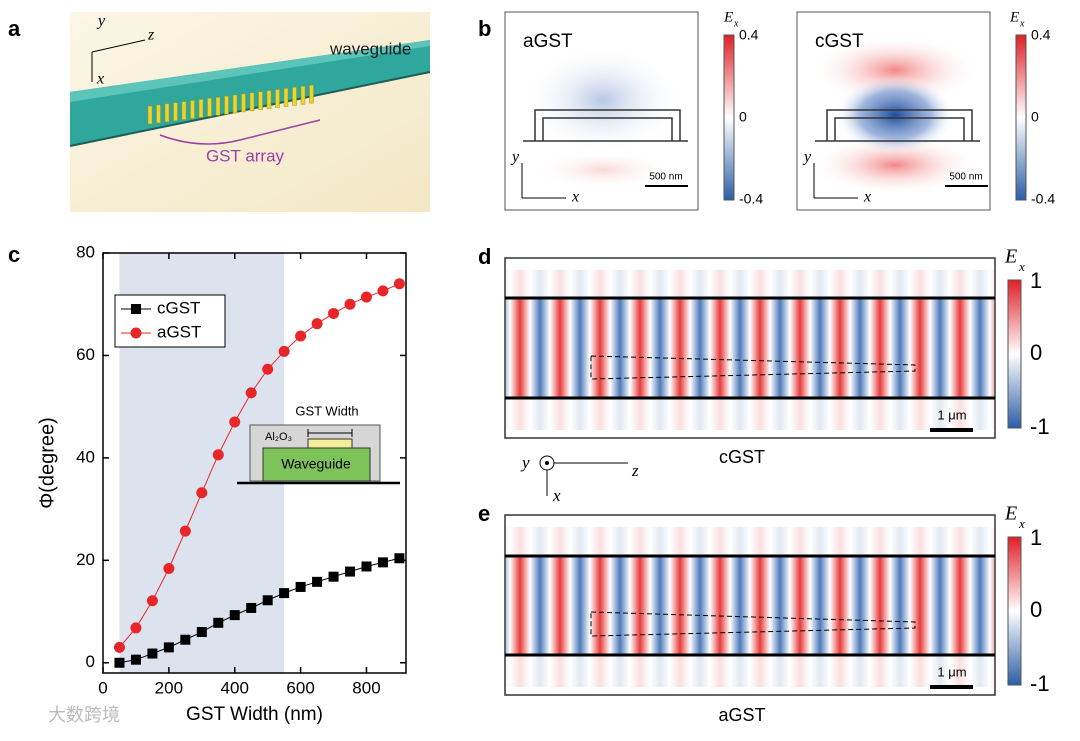 This screenshot has height=741, width=1080. I want to click on inset-label: Al₂O₃, so click(278, 437).